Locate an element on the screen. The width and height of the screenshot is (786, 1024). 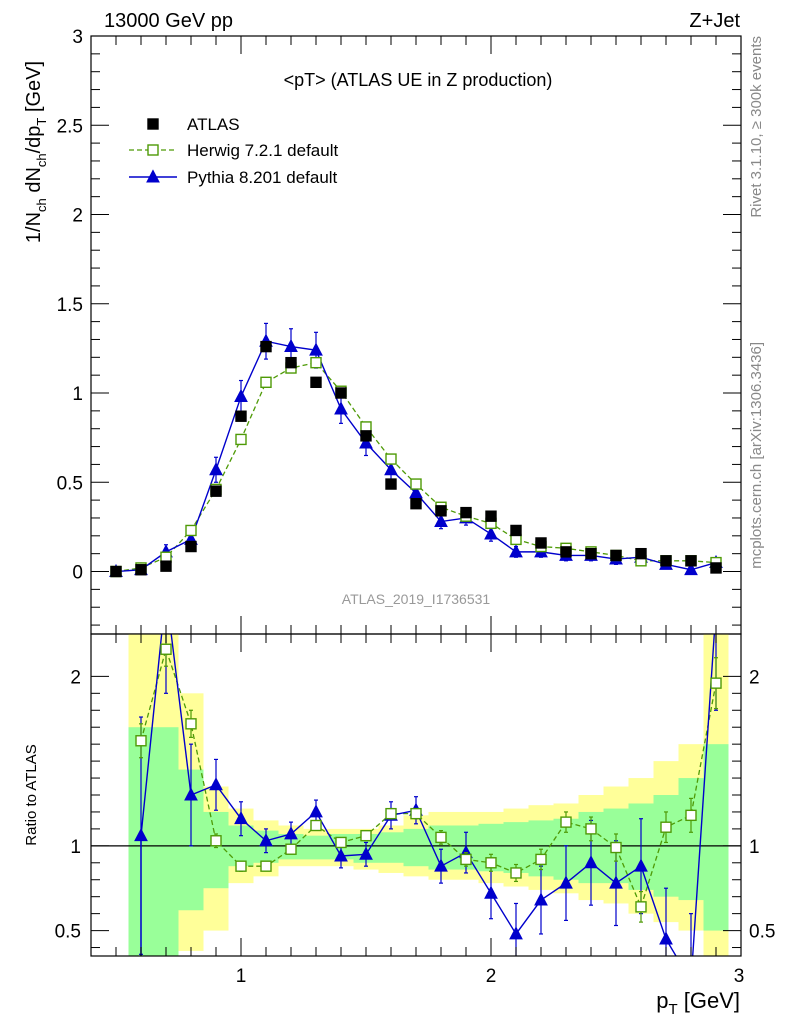
y-label-part: [GeV] is located at coordinates (34, 89).